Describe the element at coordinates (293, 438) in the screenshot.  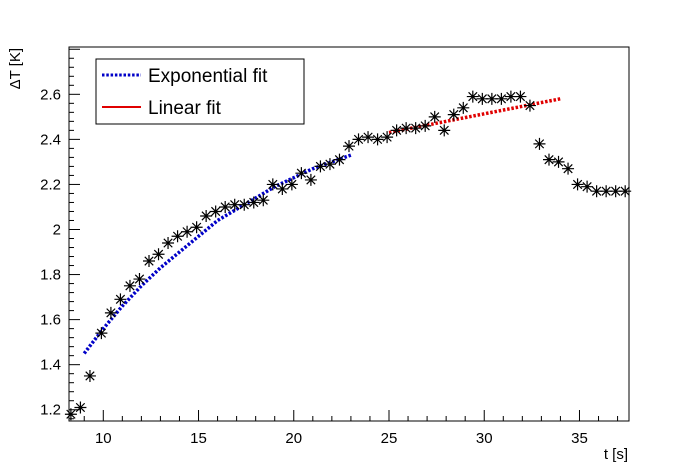
I see `x-tick-label: 20` at that location.